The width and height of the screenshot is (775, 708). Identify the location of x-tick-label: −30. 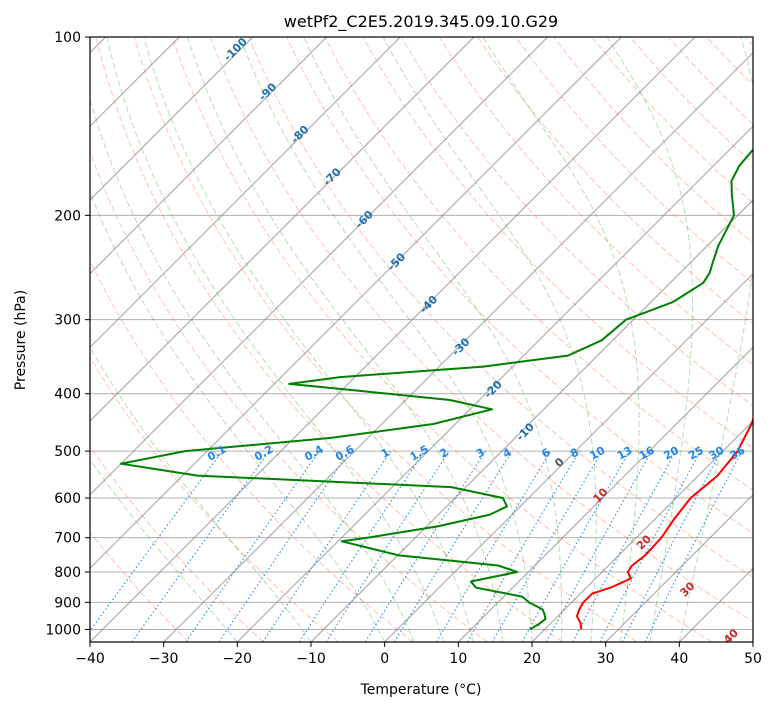
(164, 659).